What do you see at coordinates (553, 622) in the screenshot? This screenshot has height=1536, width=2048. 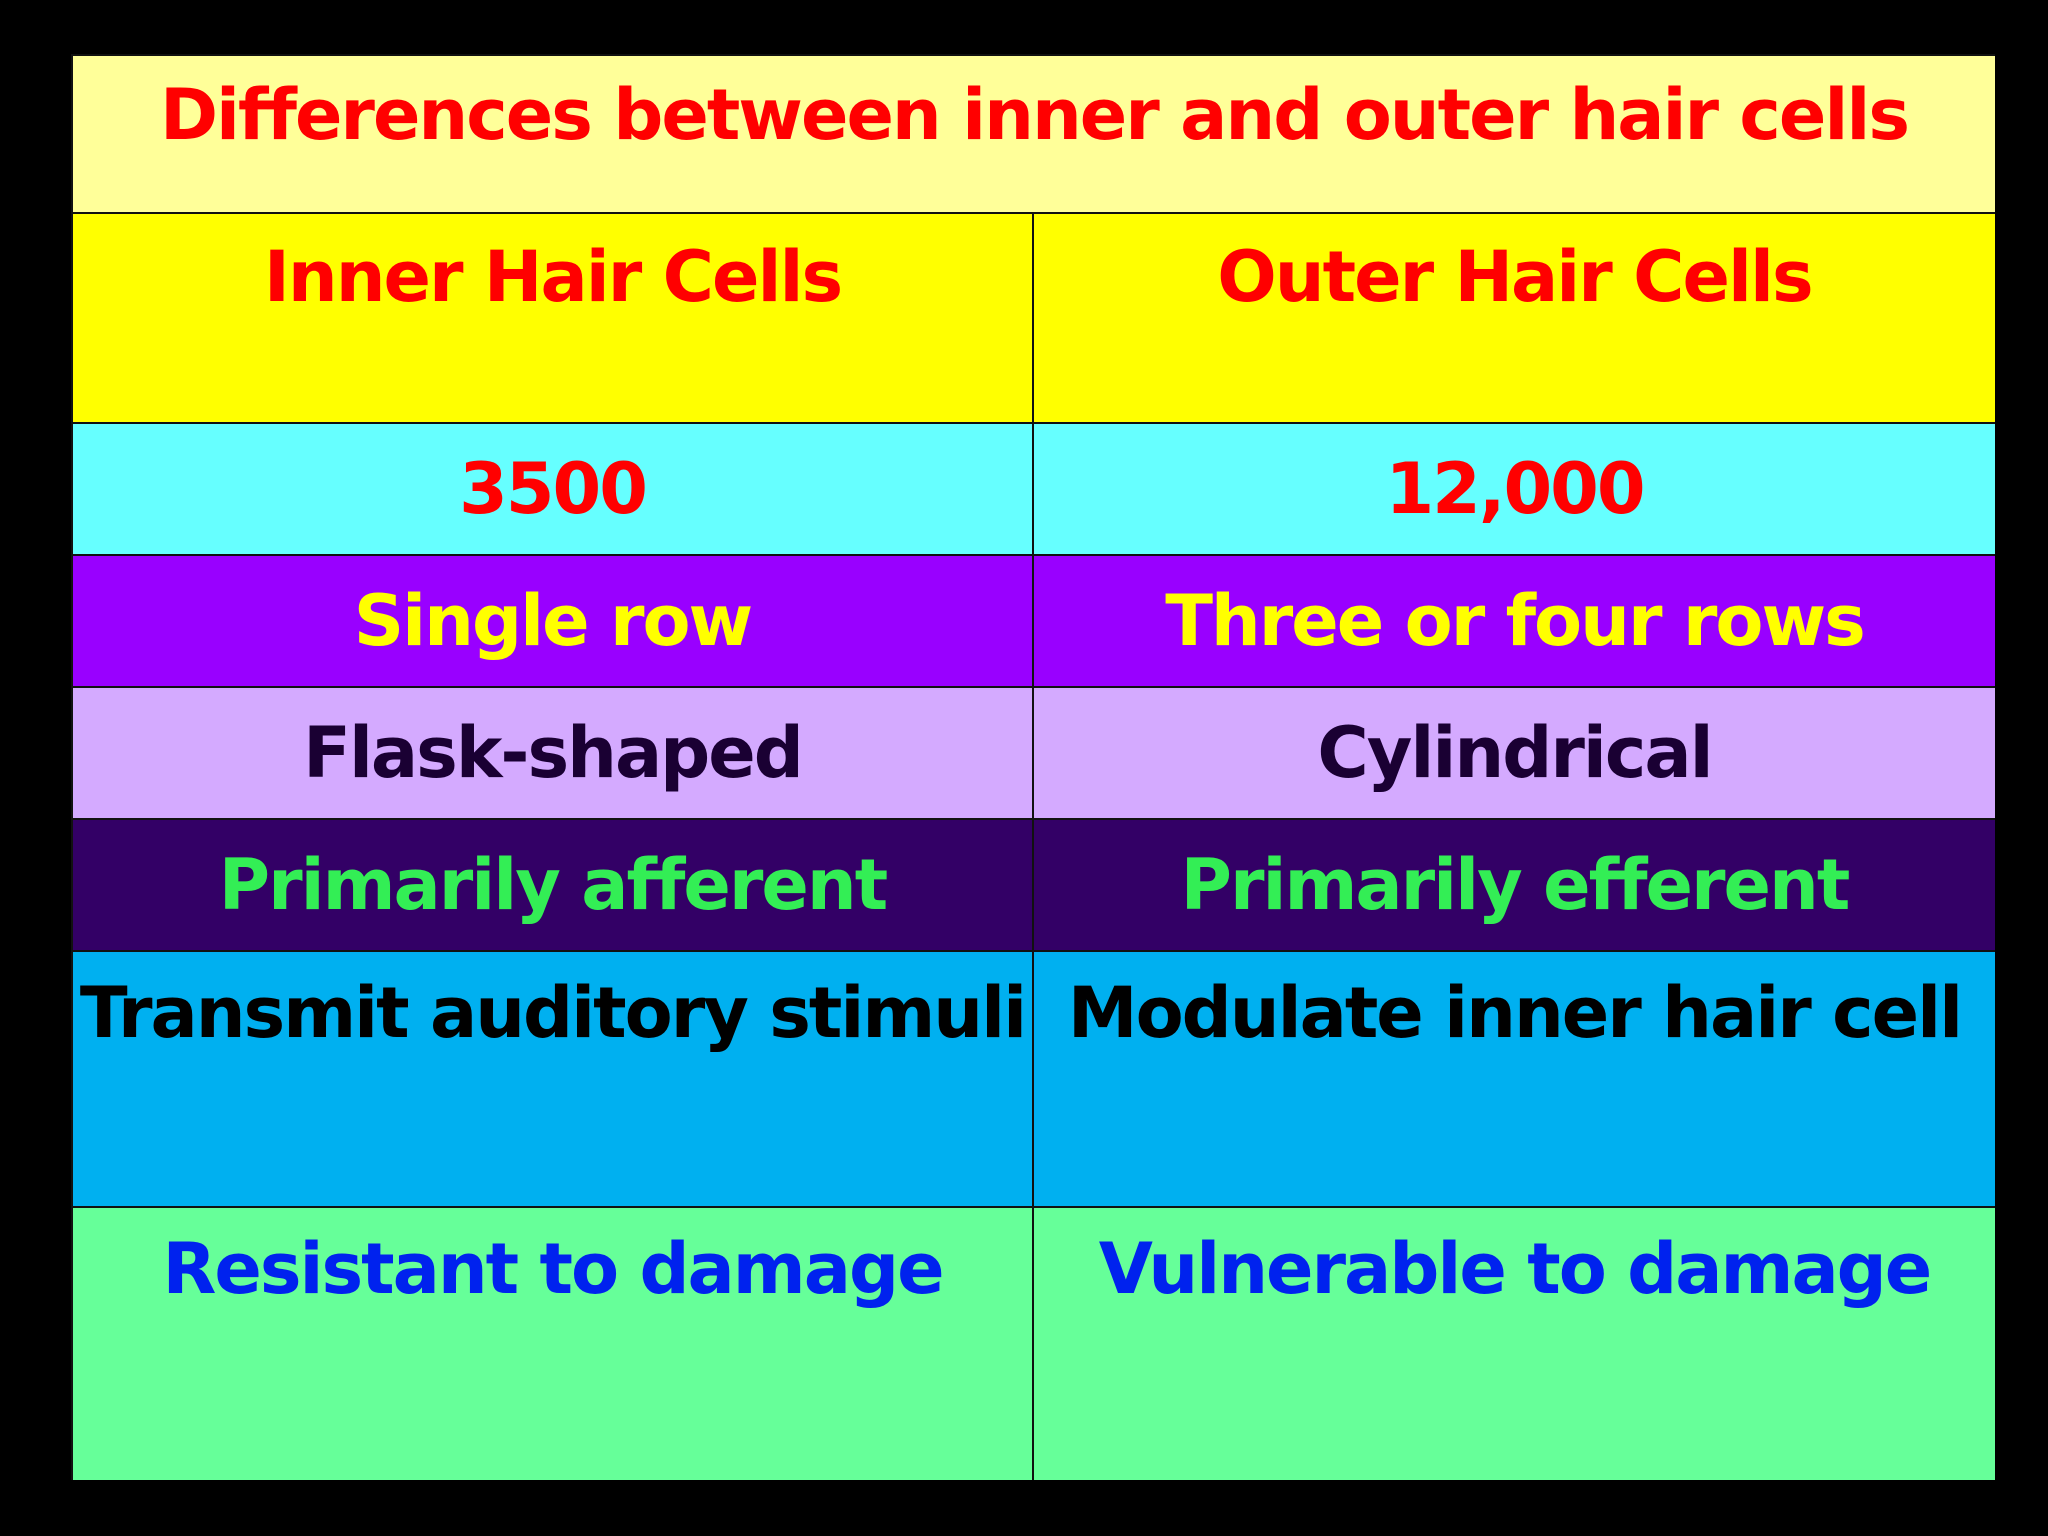 I see `cell-rows-inner: Single row` at bounding box center [553, 622].